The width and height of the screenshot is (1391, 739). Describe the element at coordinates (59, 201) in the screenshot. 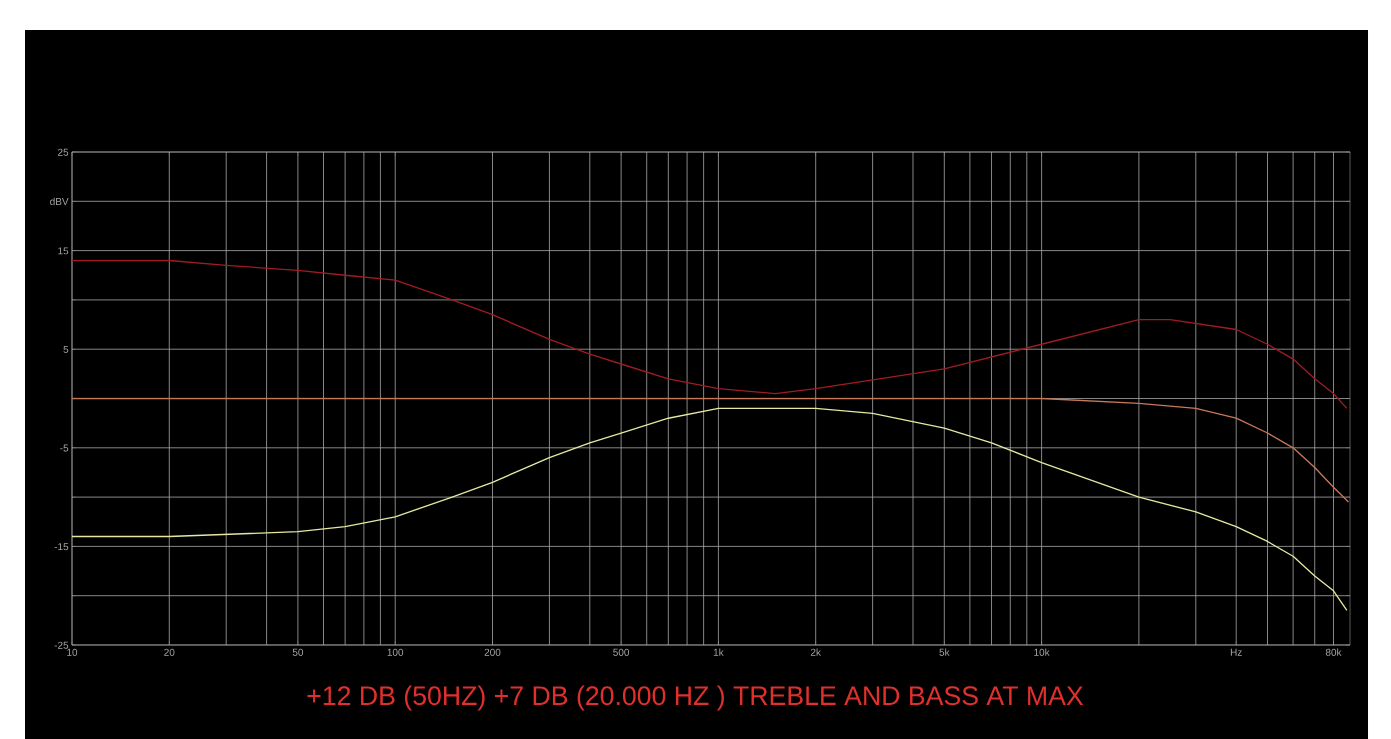

I see `y-tick-label: dBV` at that location.